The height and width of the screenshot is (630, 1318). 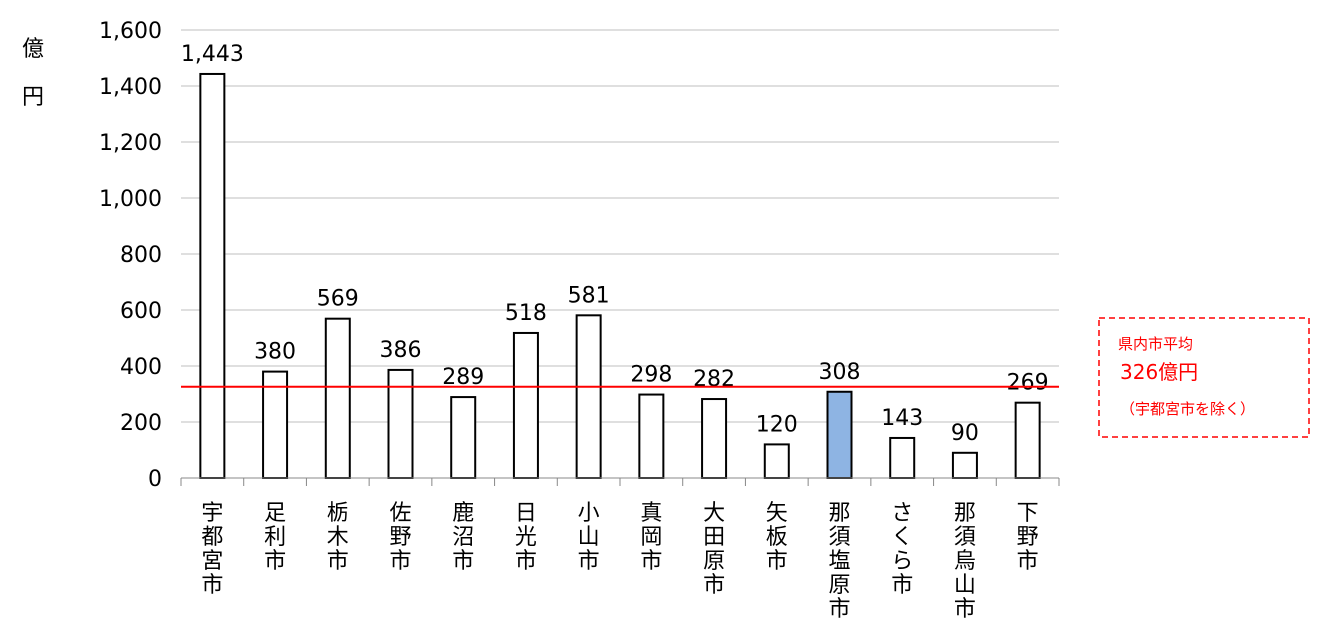 What do you see at coordinates (965, 433) in the screenshot?
I see `data-label: 90` at bounding box center [965, 433].